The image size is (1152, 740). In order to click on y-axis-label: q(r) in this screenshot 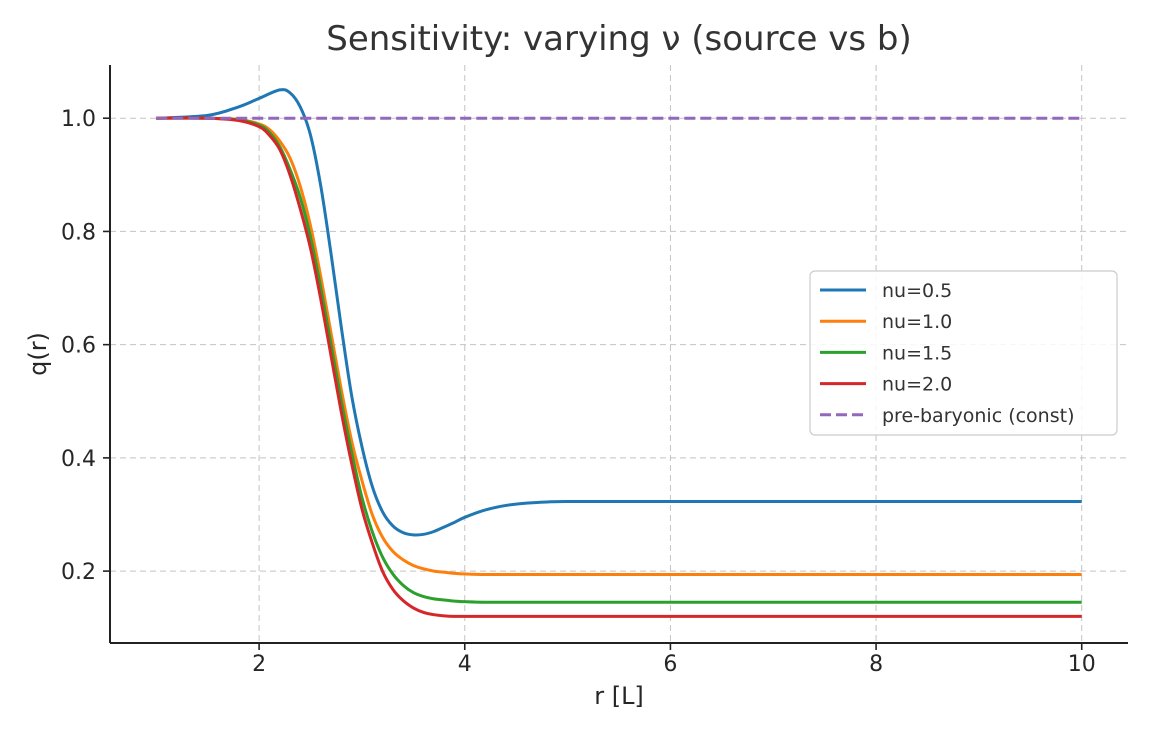, I will do `click(38, 354)`.